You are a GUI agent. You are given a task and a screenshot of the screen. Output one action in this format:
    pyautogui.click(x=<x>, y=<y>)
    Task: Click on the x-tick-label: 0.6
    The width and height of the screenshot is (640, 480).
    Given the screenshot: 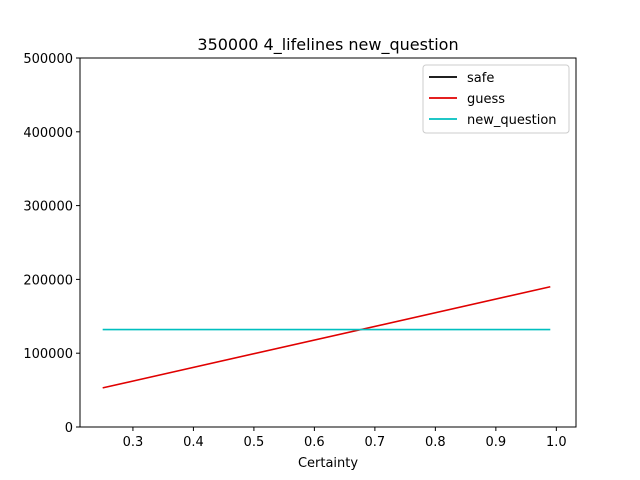 What is the action you would take?
    pyautogui.click(x=314, y=442)
    